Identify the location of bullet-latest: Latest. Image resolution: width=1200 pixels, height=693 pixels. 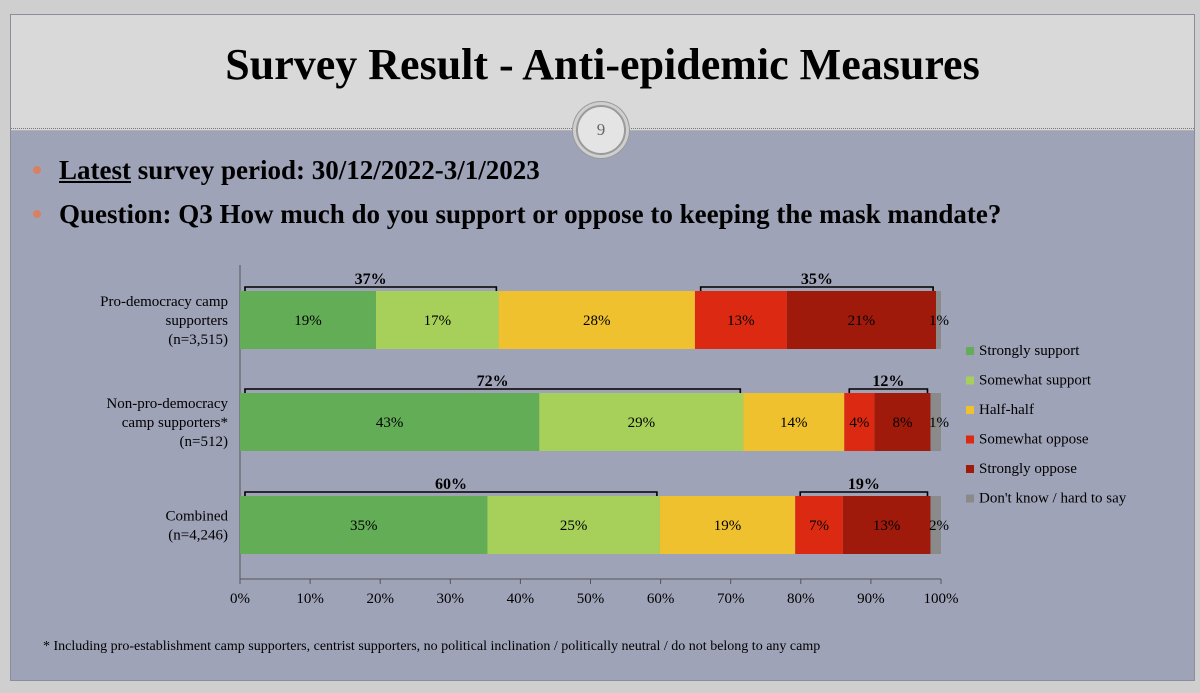
(95, 170).